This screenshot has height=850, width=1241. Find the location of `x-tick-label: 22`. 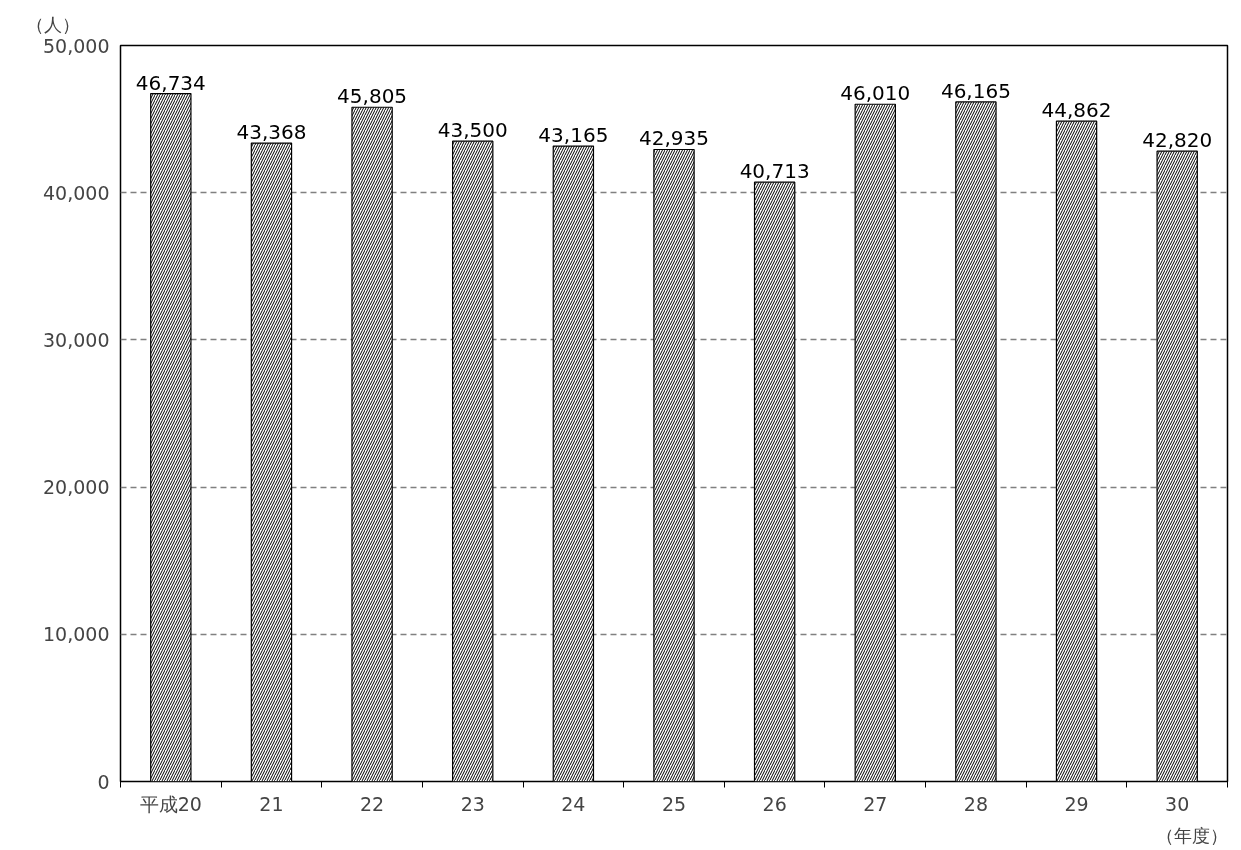

x-tick-label: 22 is located at coordinates (372, 803).